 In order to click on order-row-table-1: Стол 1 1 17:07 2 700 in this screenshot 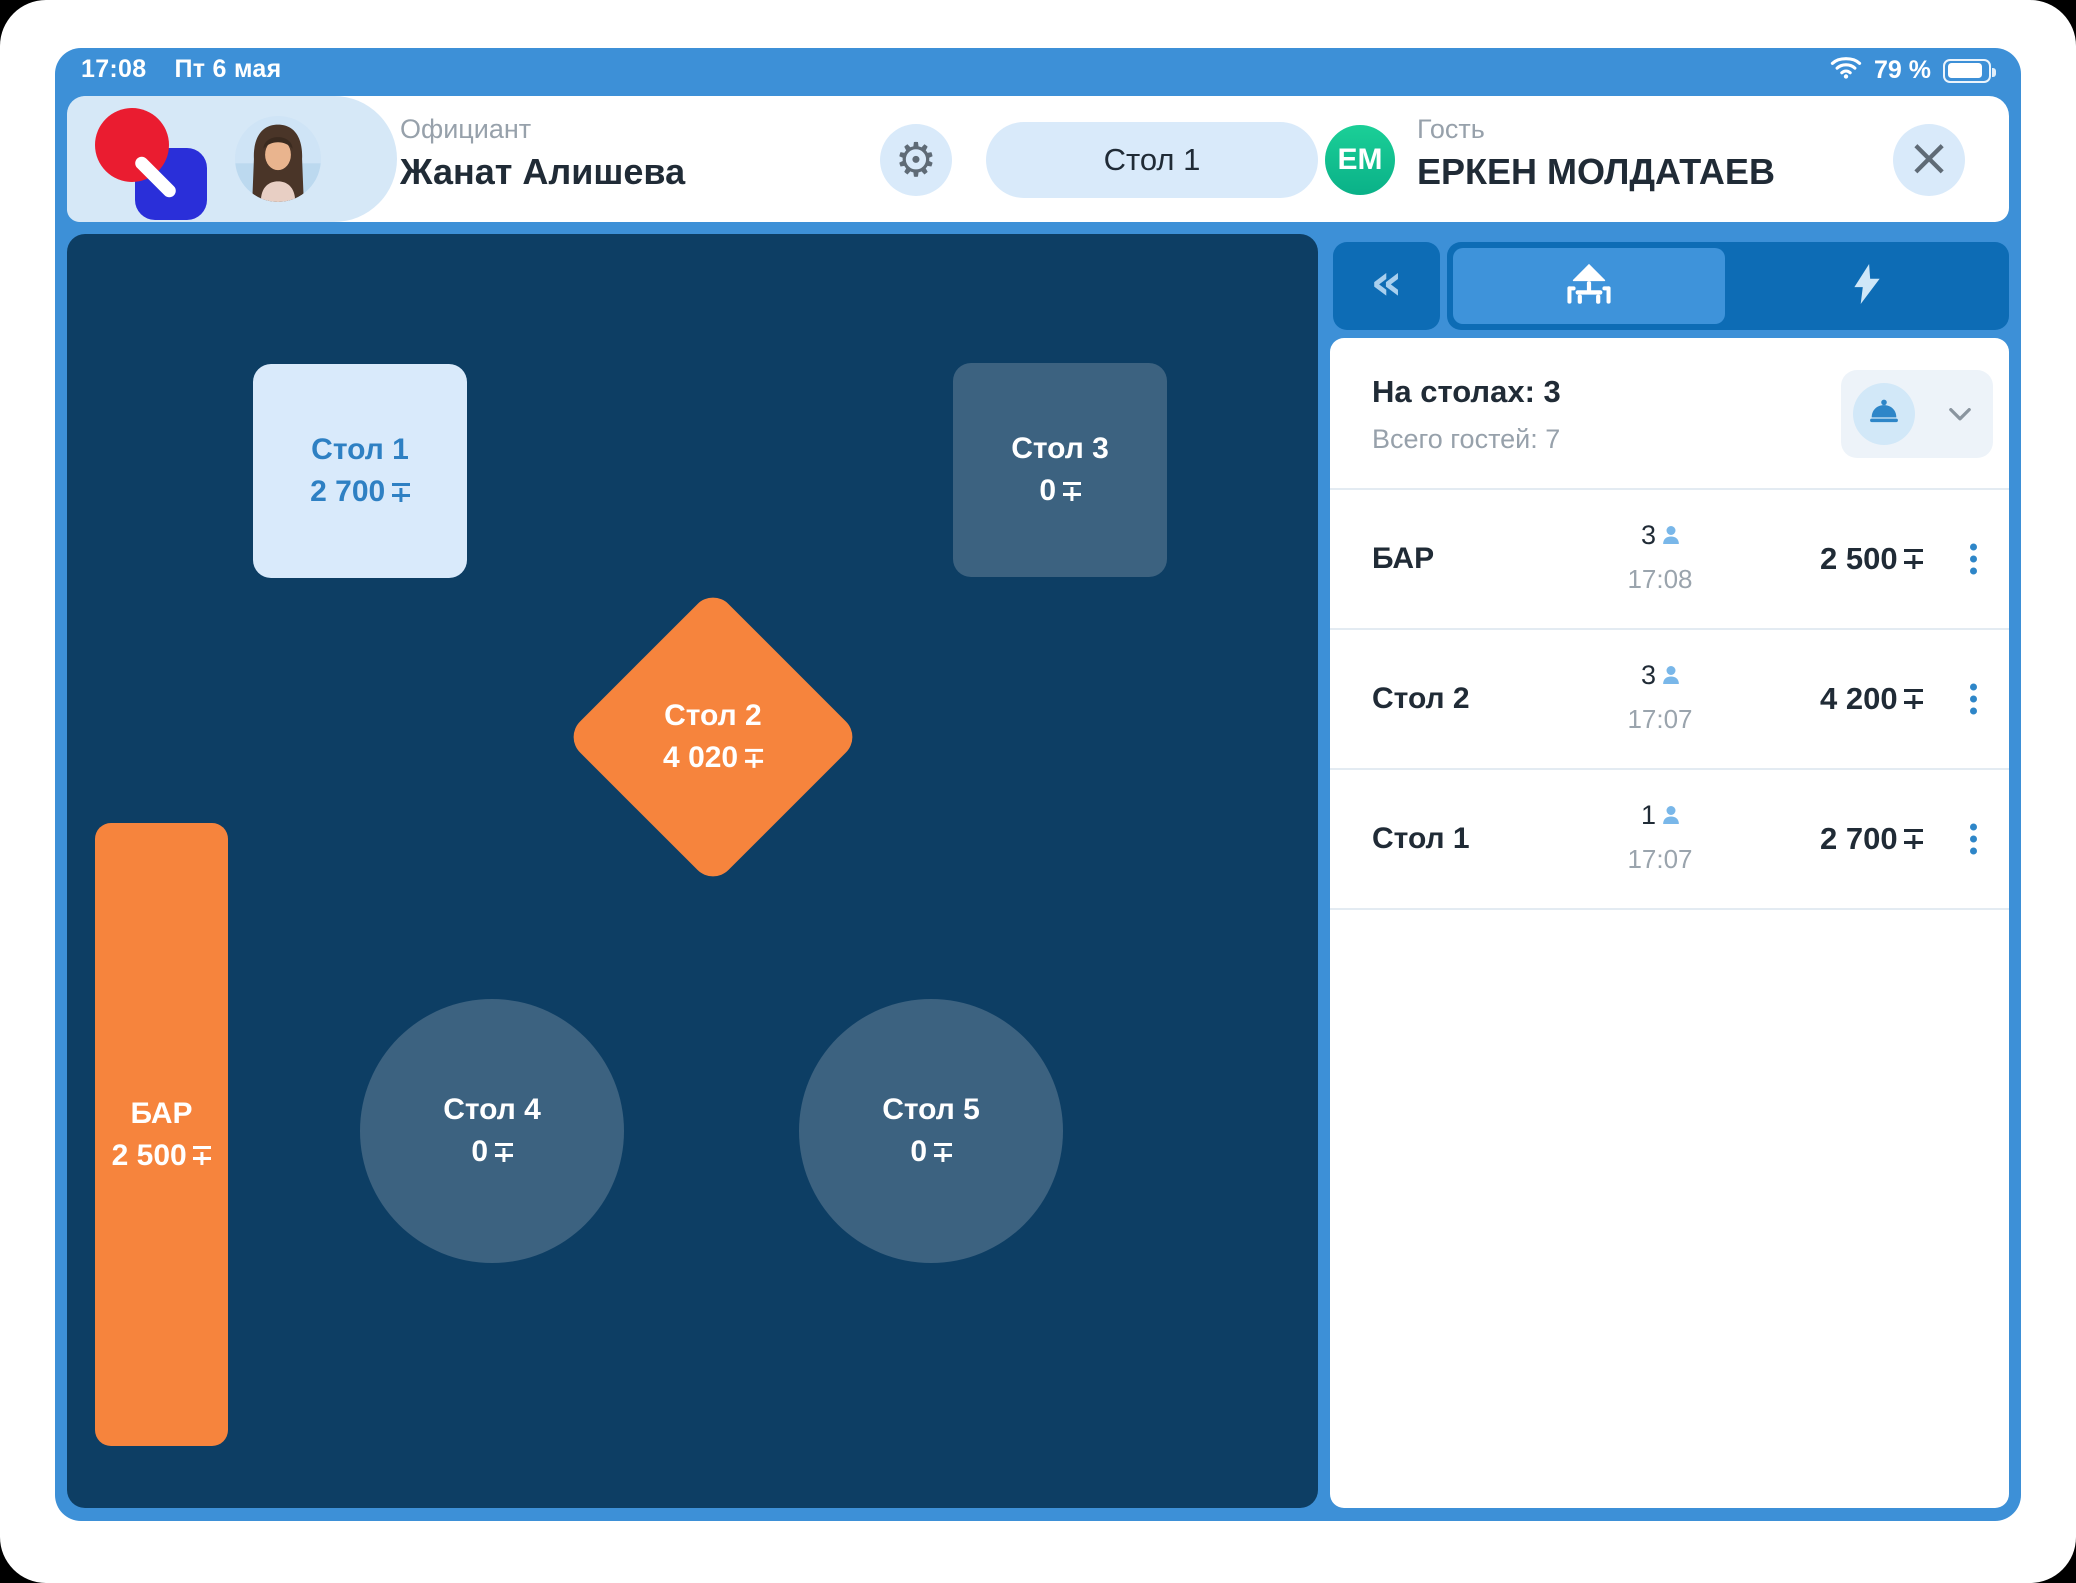, I will do `click(1669, 840)`.